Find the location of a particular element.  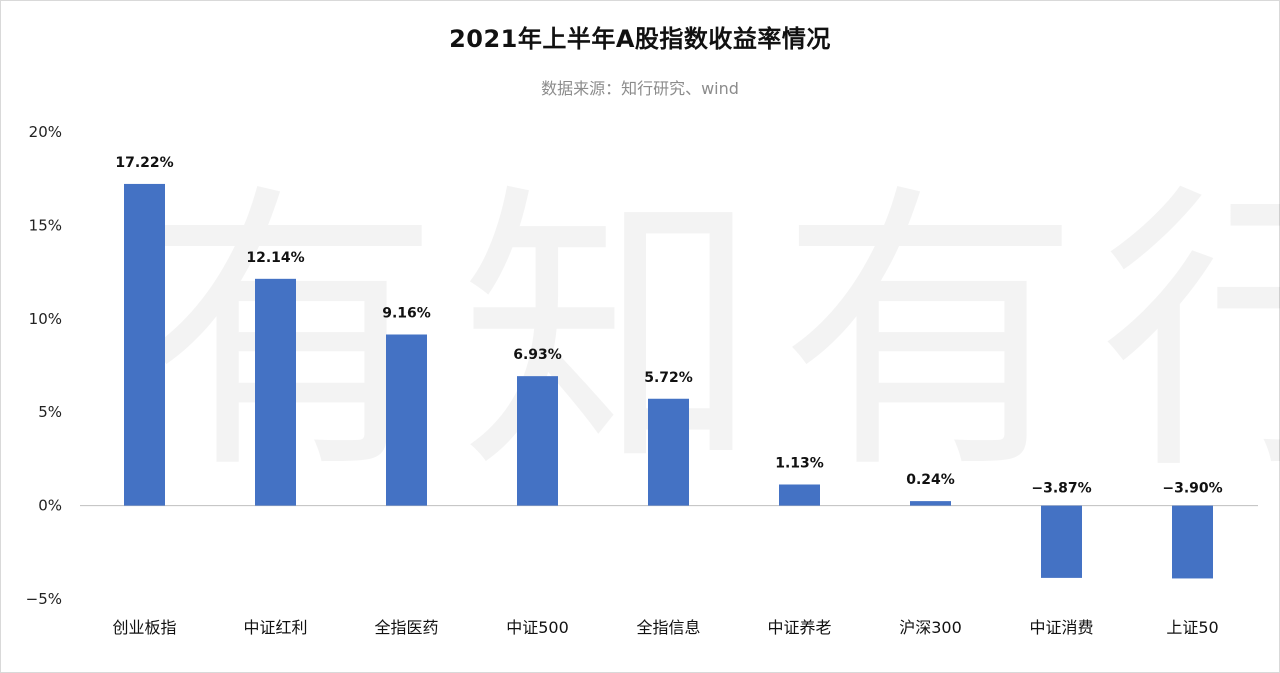

data-label: 5.72% is located at coordinates (668, 378).